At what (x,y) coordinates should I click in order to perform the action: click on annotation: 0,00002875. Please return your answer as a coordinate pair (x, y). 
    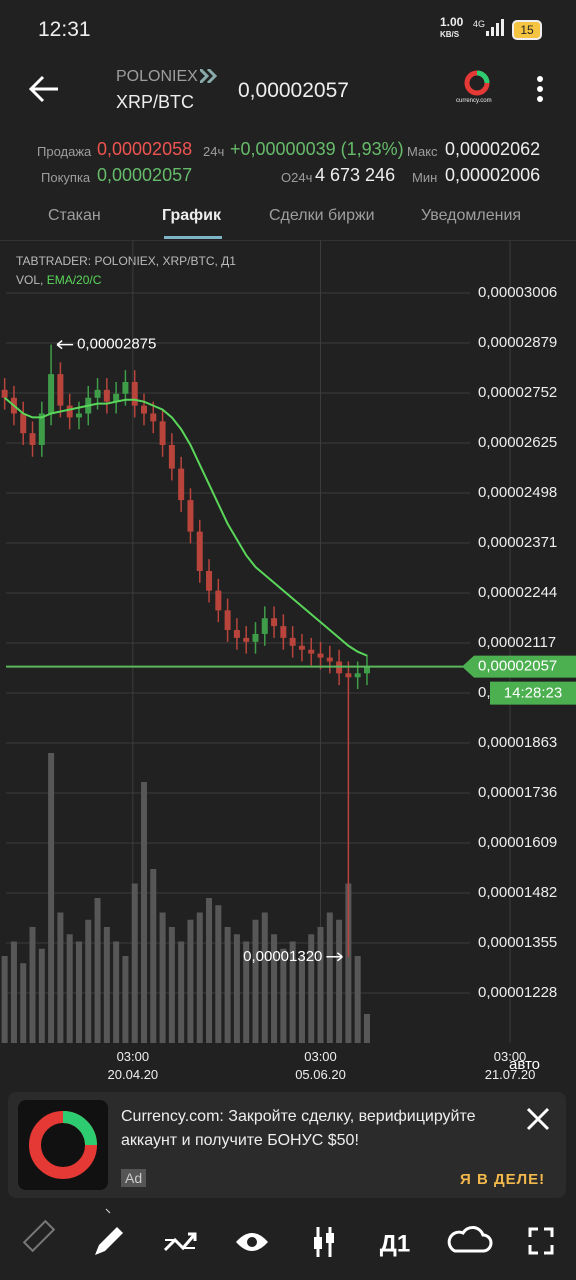
    Looking at the image, I should click on (116, 344).